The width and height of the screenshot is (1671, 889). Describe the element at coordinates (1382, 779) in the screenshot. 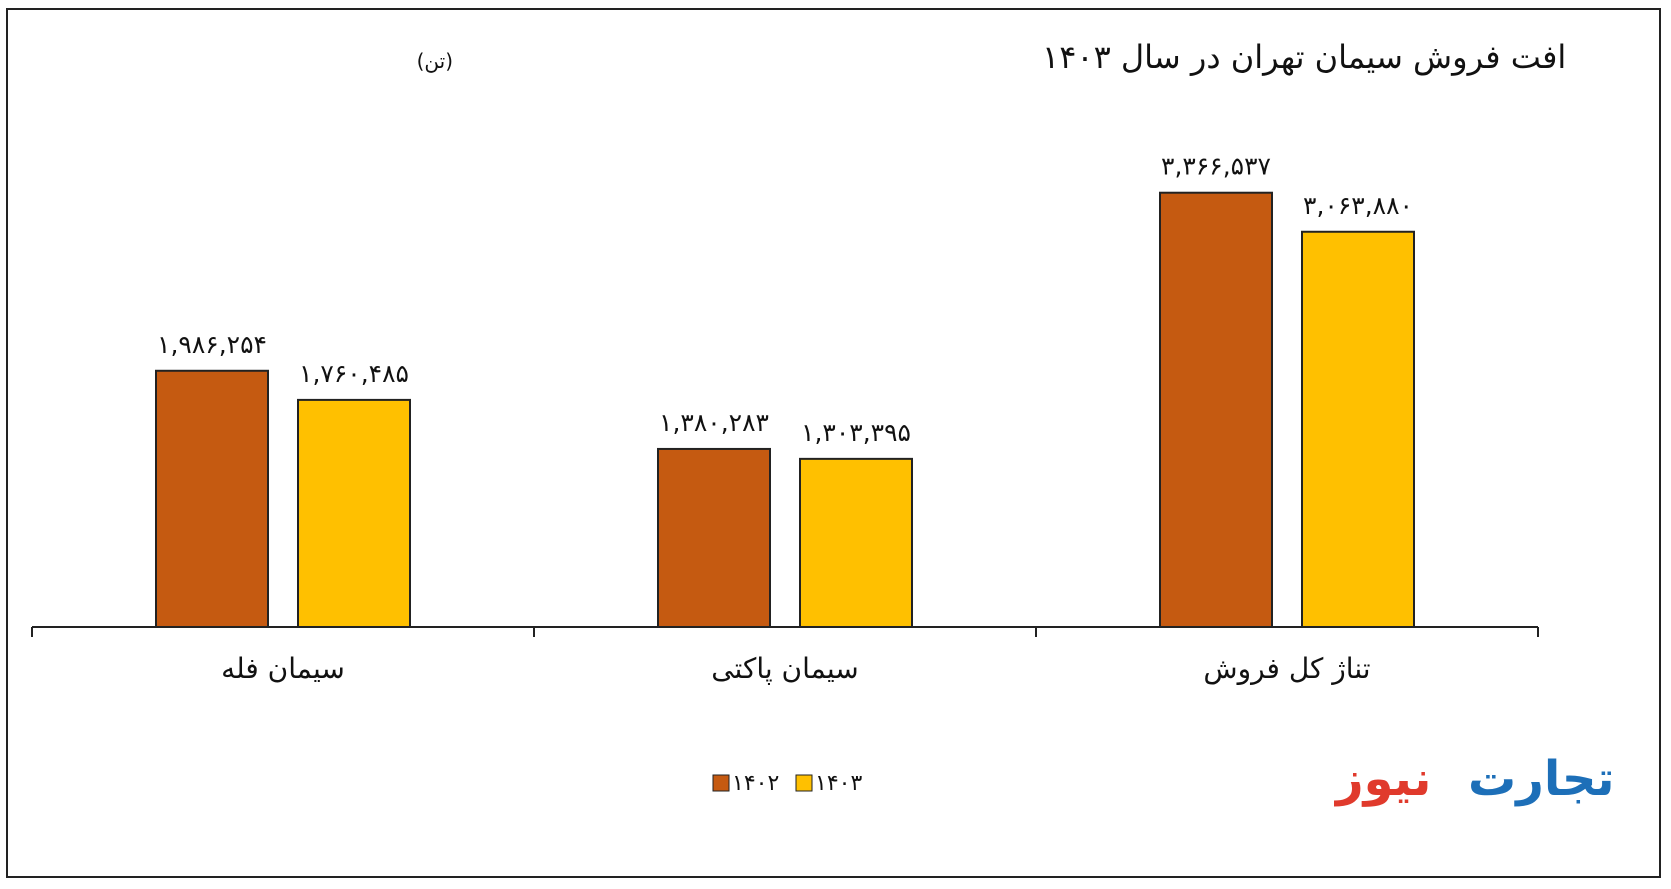

I see `logo-text-news: نیوز` at that location.